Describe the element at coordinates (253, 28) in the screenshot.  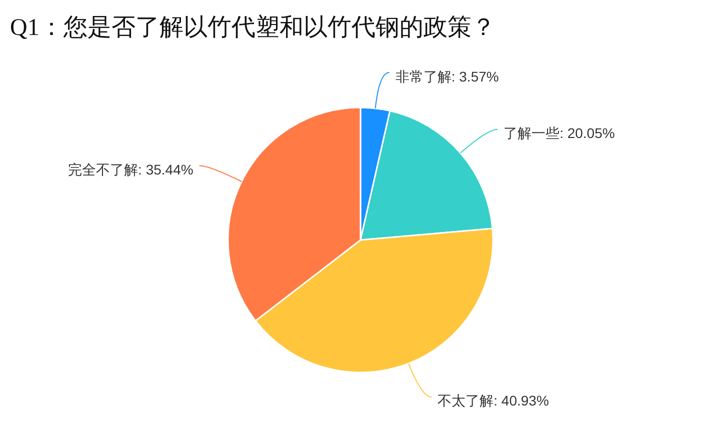
I see `title: Q1：您是否了解以竹代塑和以竹代钢的政策？` at that location.